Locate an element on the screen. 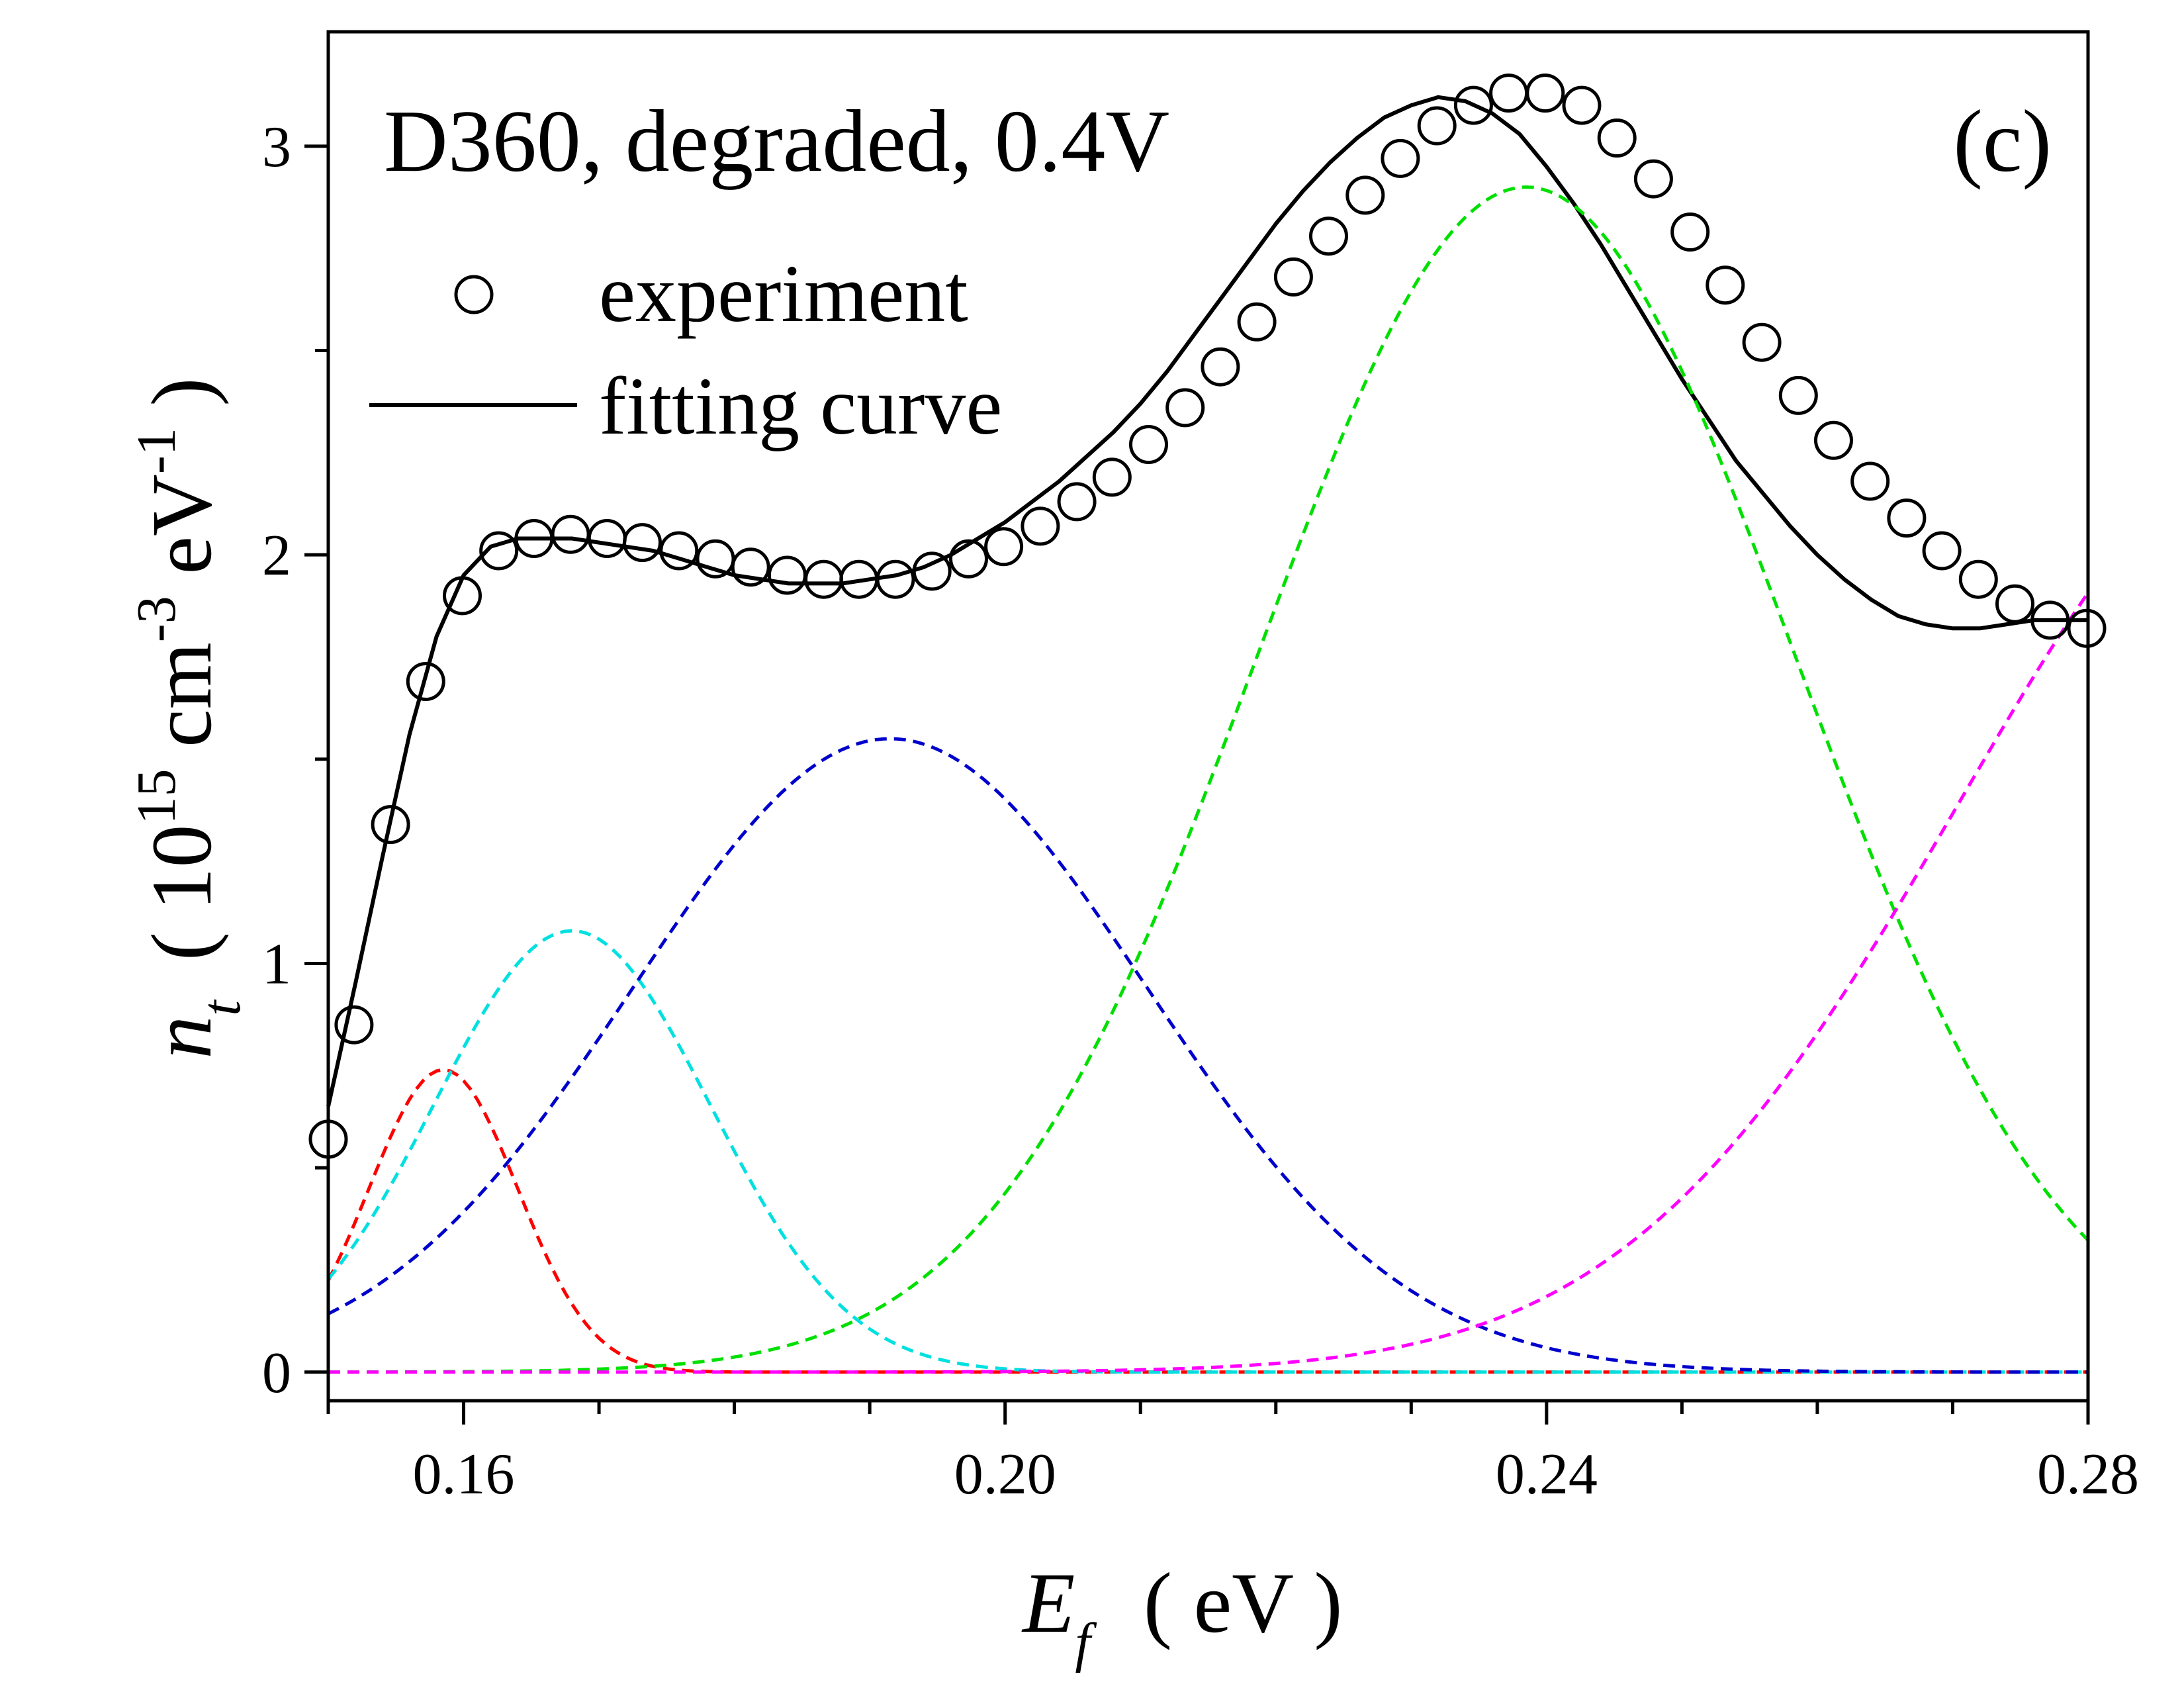 This screenshot has height=1688, width=2184. legend-label-experiment: experiment is located at coordinates (783, 293).